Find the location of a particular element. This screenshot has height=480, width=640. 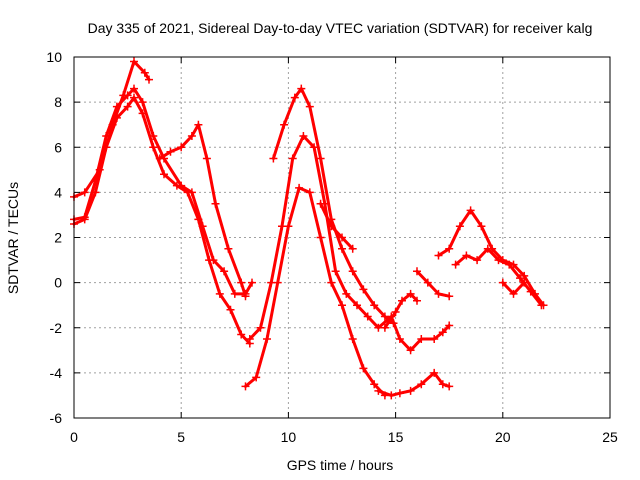

y-tick-label: 10 is located at coordinates (54, 57).